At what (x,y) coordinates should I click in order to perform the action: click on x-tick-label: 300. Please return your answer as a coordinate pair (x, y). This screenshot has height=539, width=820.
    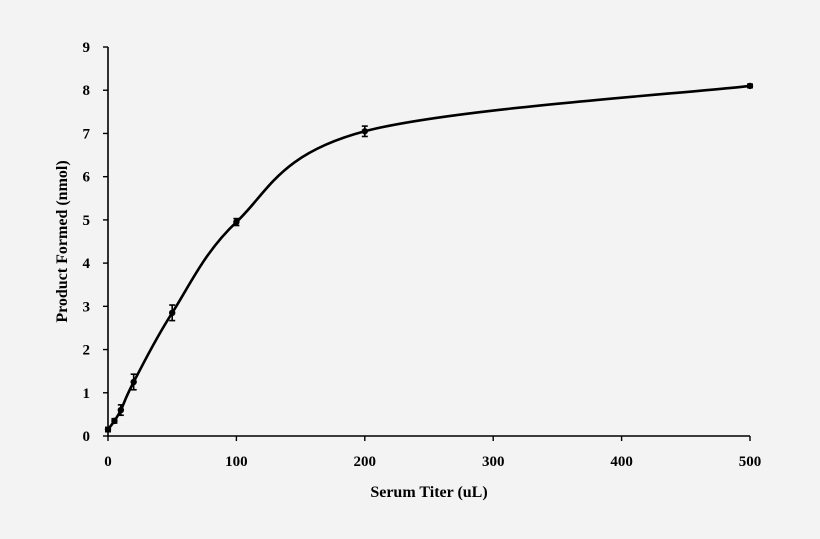
    Looking at the image, I should click on (493, 462).